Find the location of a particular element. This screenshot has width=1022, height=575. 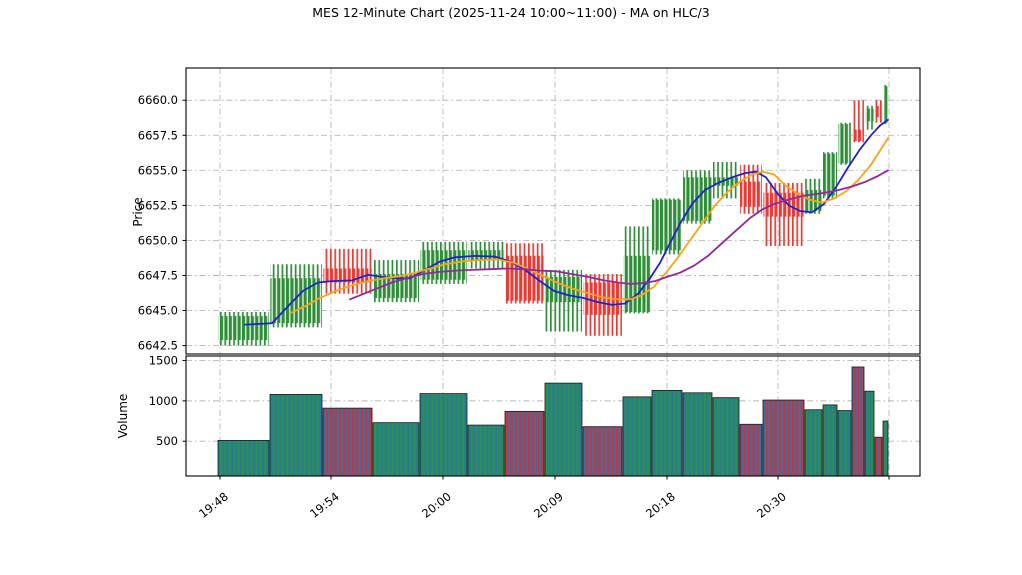

price-tick-label: 6655.0 is located at coordinates (158, 170).